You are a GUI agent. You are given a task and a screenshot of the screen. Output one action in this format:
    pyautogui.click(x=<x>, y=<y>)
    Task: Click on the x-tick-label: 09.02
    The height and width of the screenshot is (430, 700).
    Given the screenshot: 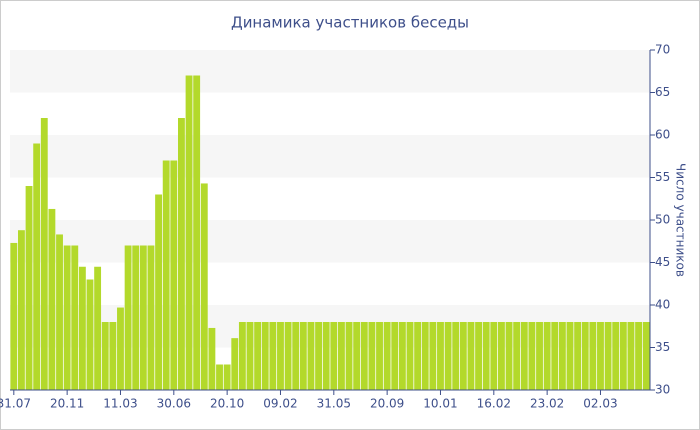 What is the action you would take?
    pyautogui.click(x=280, y=404)
    